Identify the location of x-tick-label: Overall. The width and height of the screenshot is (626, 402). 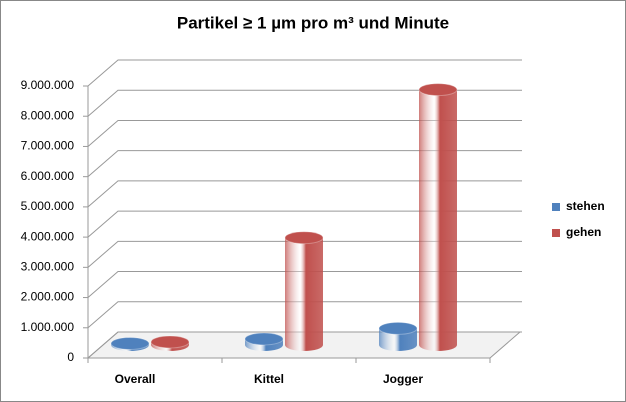
(135, 379).